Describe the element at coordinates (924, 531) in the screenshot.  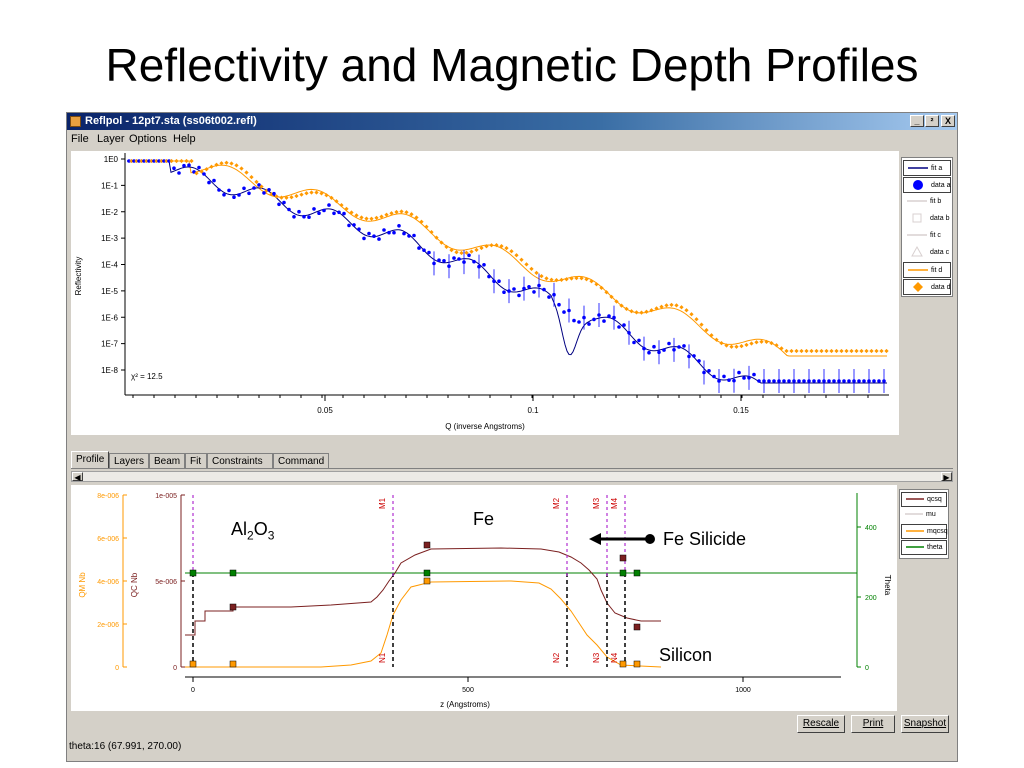
I see `profile-legend-item: mqcsq` at that location.